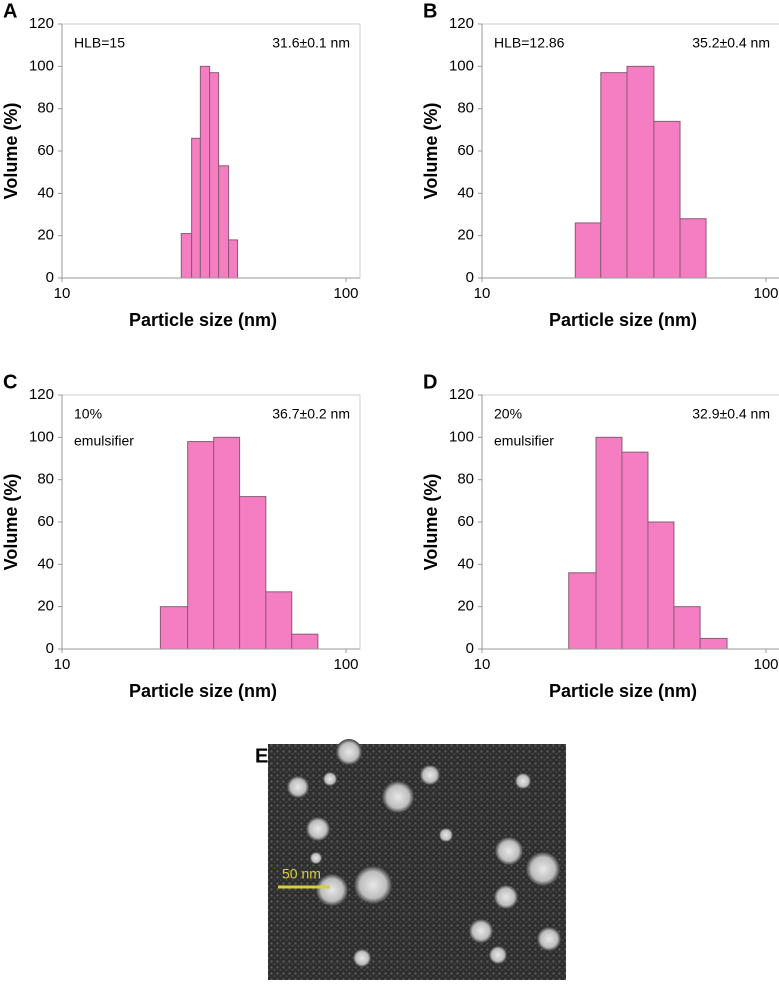  What do you see at coordinates (311, 414) in the screenshot?
I see `size-label: 36.7±0.2 nm` at bounding box center [311, 414].